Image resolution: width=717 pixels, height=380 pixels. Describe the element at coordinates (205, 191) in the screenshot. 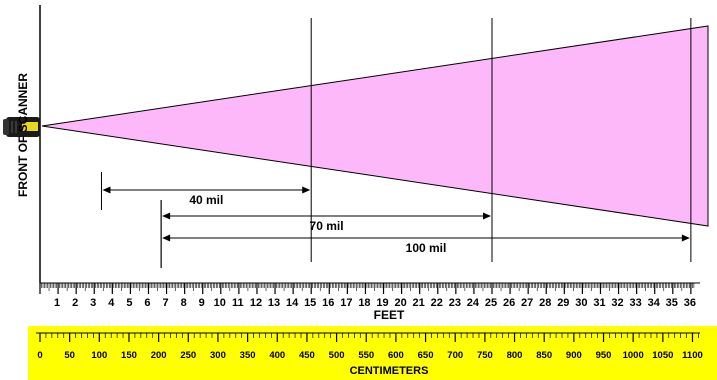

I see `range-marker: 40 mil` at that location.